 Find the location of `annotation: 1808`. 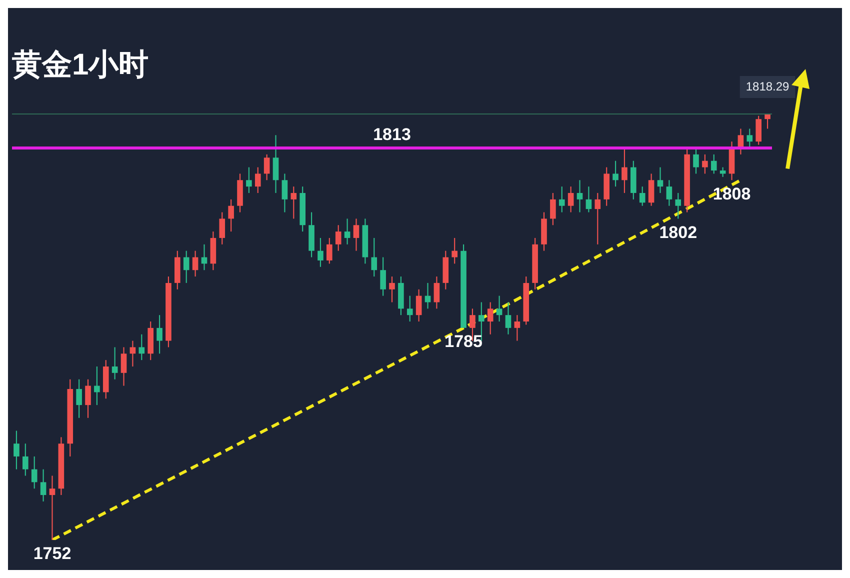

annotation: 1808 is located at coordinates (731, 194).